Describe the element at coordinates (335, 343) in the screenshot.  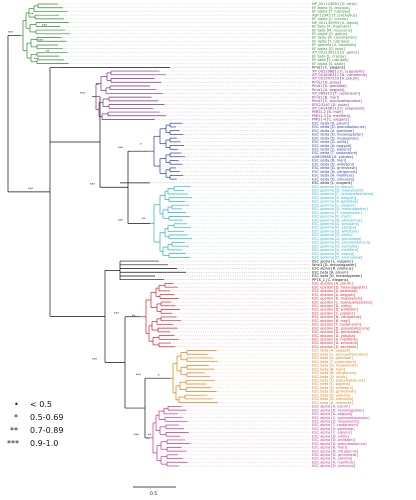
I see `leaf-label: ESC epsilon [D. simulans]` at that location.